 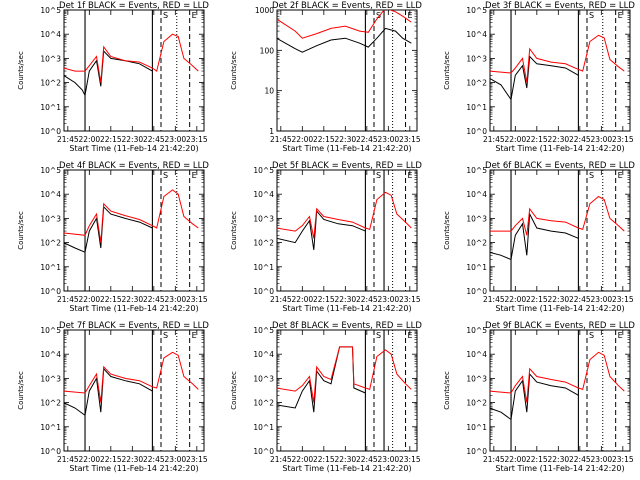 I want to click on panel-title: Det 3f BLACK = Events, RED = LLD, so click(x=560, y=6).